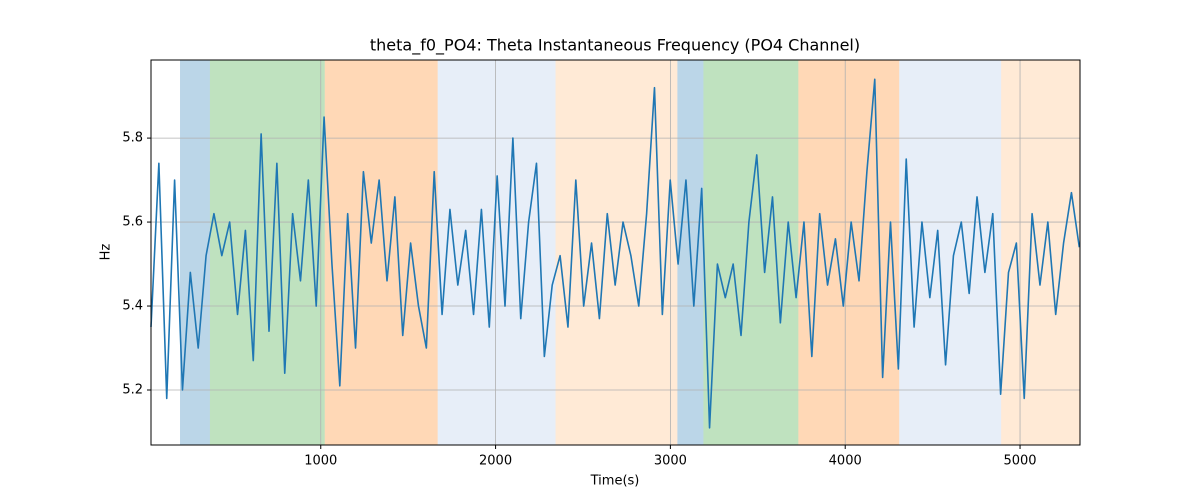 The width and height of the screenshot is (1200, 500). Describe the element at coordinates (1019, 461) in the screenshot. I see `x-tick-label: 5000` at that location.